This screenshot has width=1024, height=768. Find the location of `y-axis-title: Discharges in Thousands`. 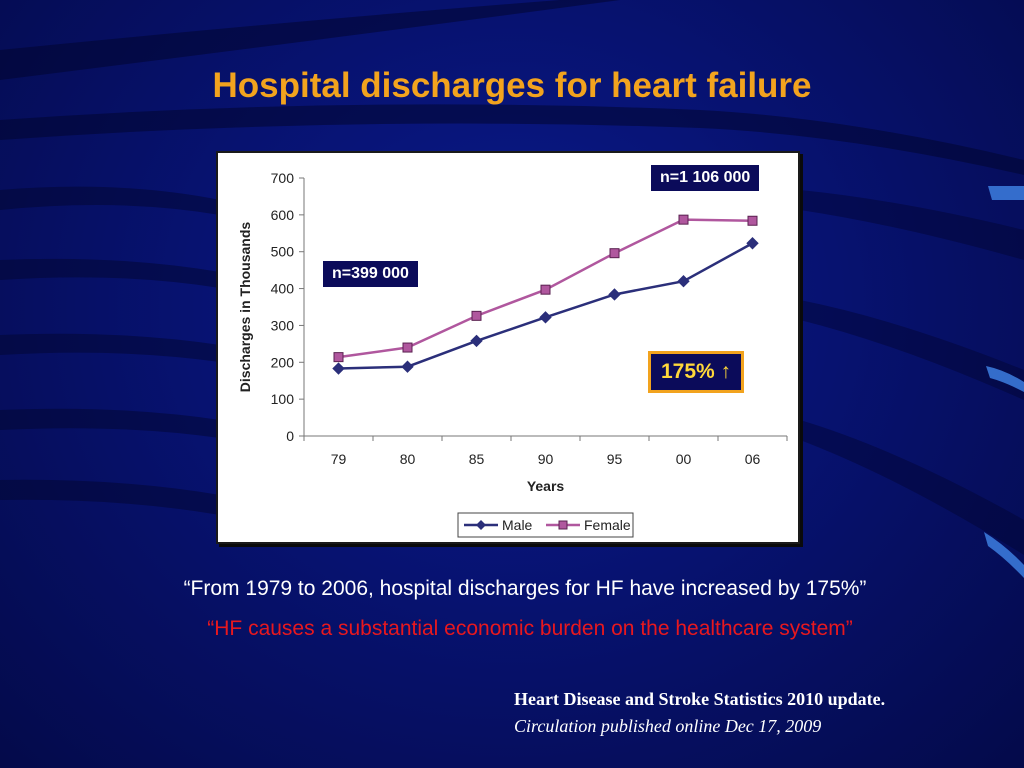

y-axis-title: Discharges in Thousands is located at coordinates (245, 307).